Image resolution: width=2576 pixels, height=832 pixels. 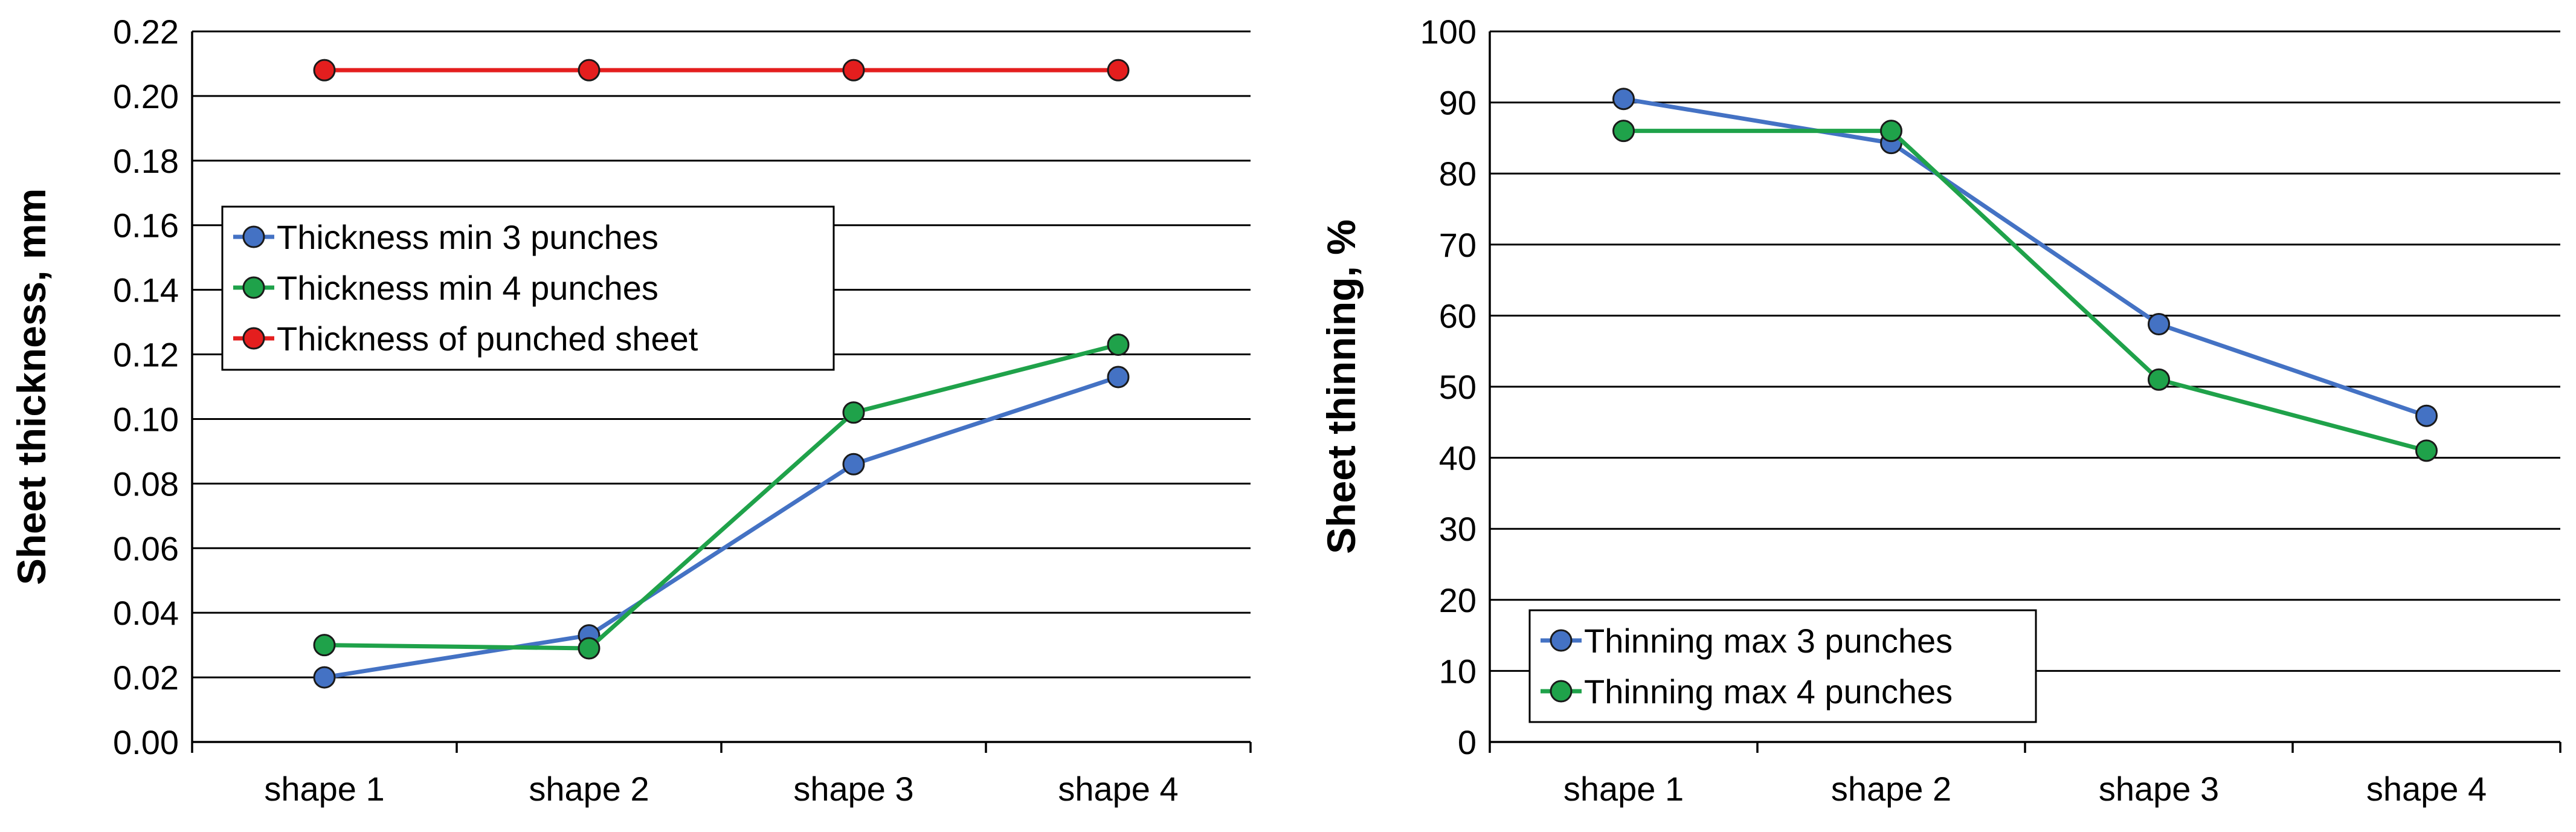 What do you see at coordinates (467, 288) in the screenshot?
I see `legend-label: Thickness min 4 punches` at bounding box center [467, 288].